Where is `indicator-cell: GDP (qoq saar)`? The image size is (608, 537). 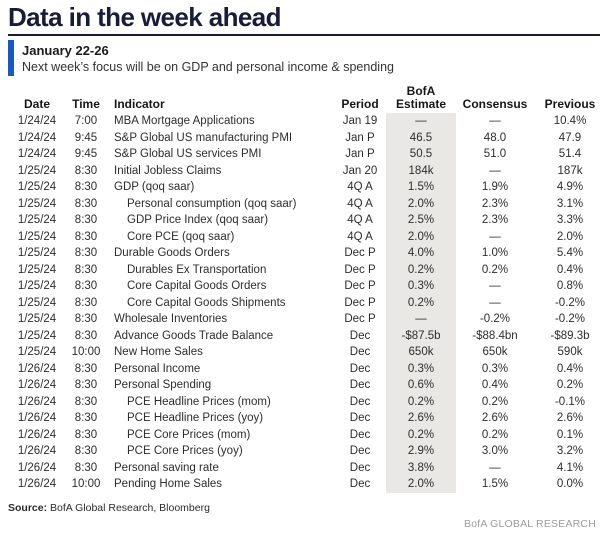
indicator-cell: GDP (qoq saar) is located at coordinates (154, 187).